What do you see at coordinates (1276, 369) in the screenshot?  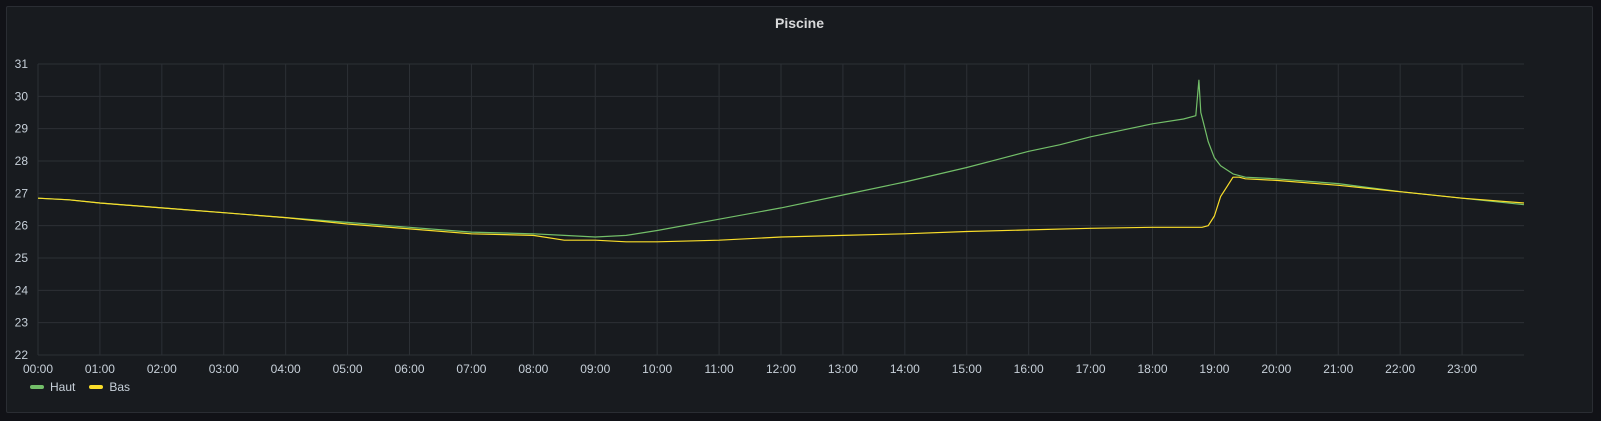 I see `x-tick-label: 20:00` at bounding box center [1276, 369].